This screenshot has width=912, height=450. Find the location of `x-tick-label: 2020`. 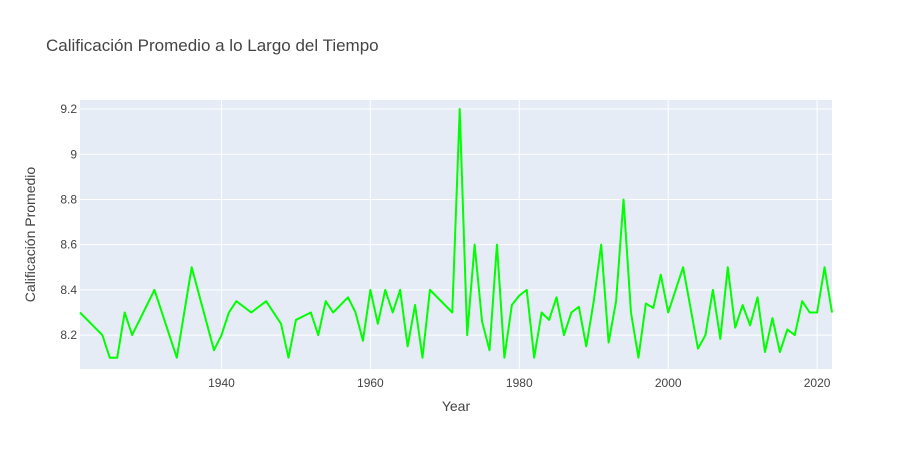

x-tick-label: 2020 is located at coordinates (817, 383).